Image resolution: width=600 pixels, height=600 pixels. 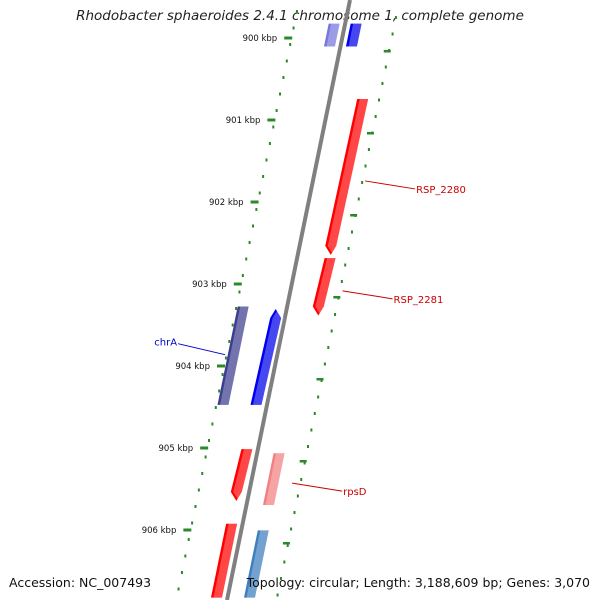 I want to click on gene-label: RSP_2281, so click(x=419, y=300).